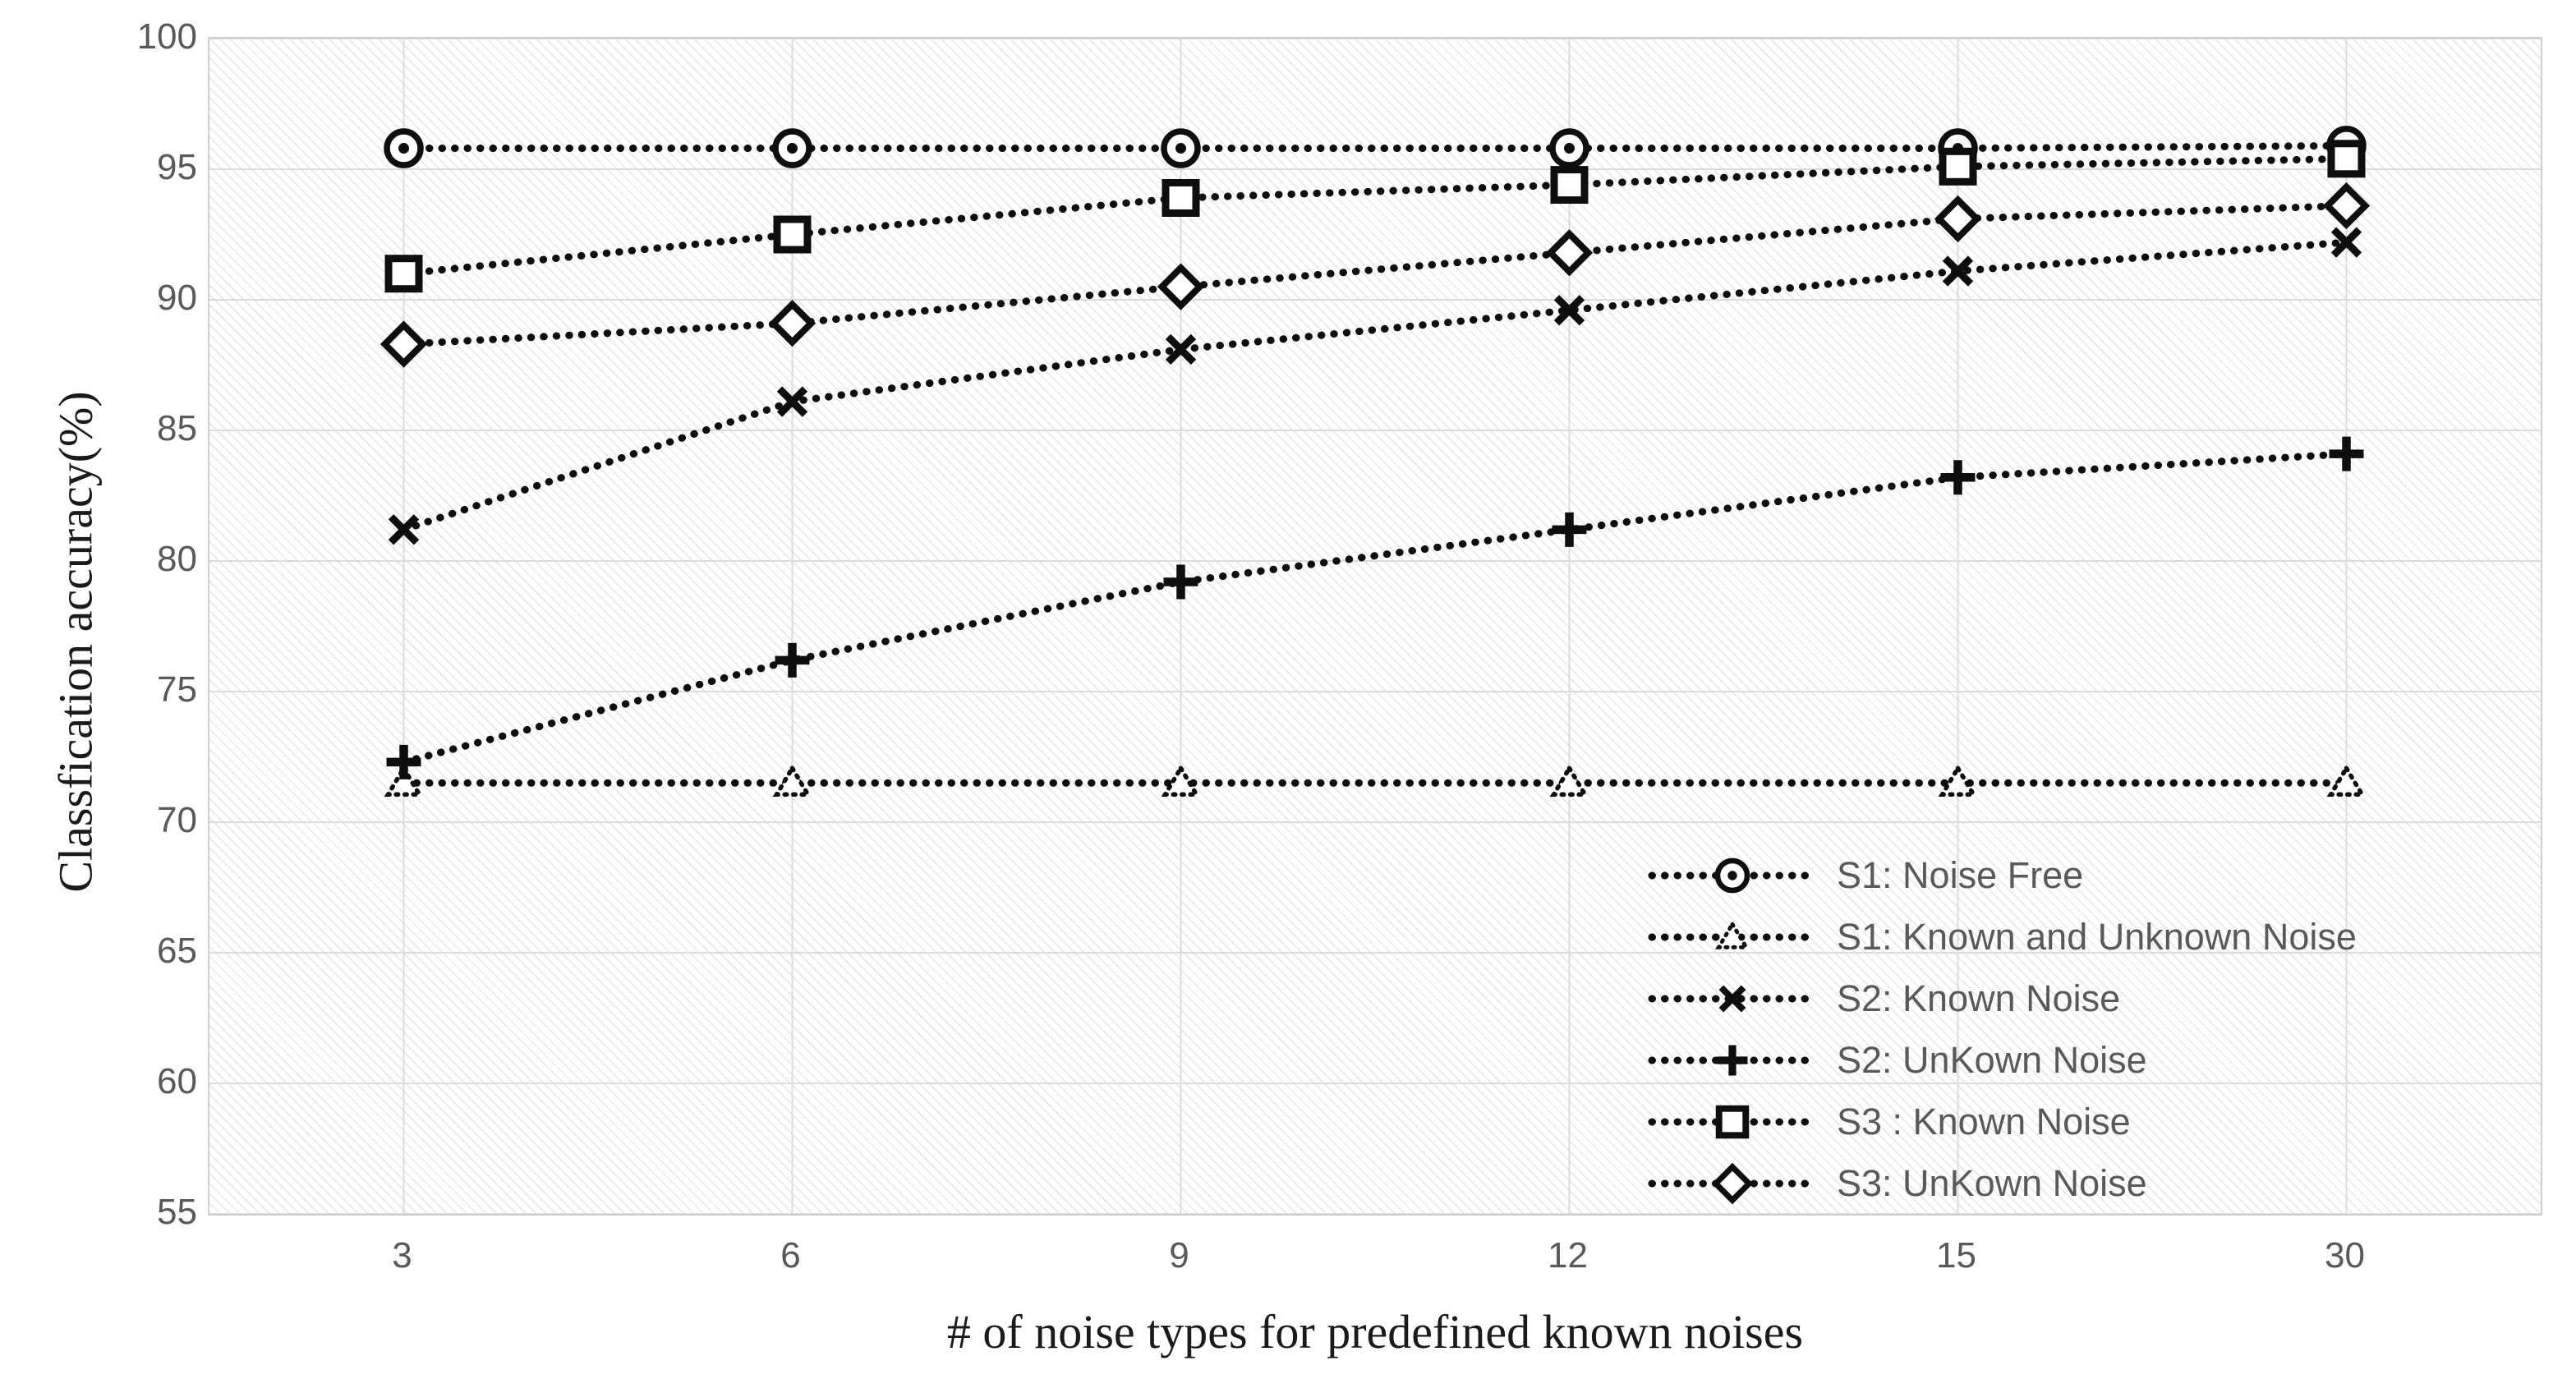  Describe the element at coordinates (1984, 1121) in the screenshot. I see `legend-label: S3 : Known Noise` at that location.